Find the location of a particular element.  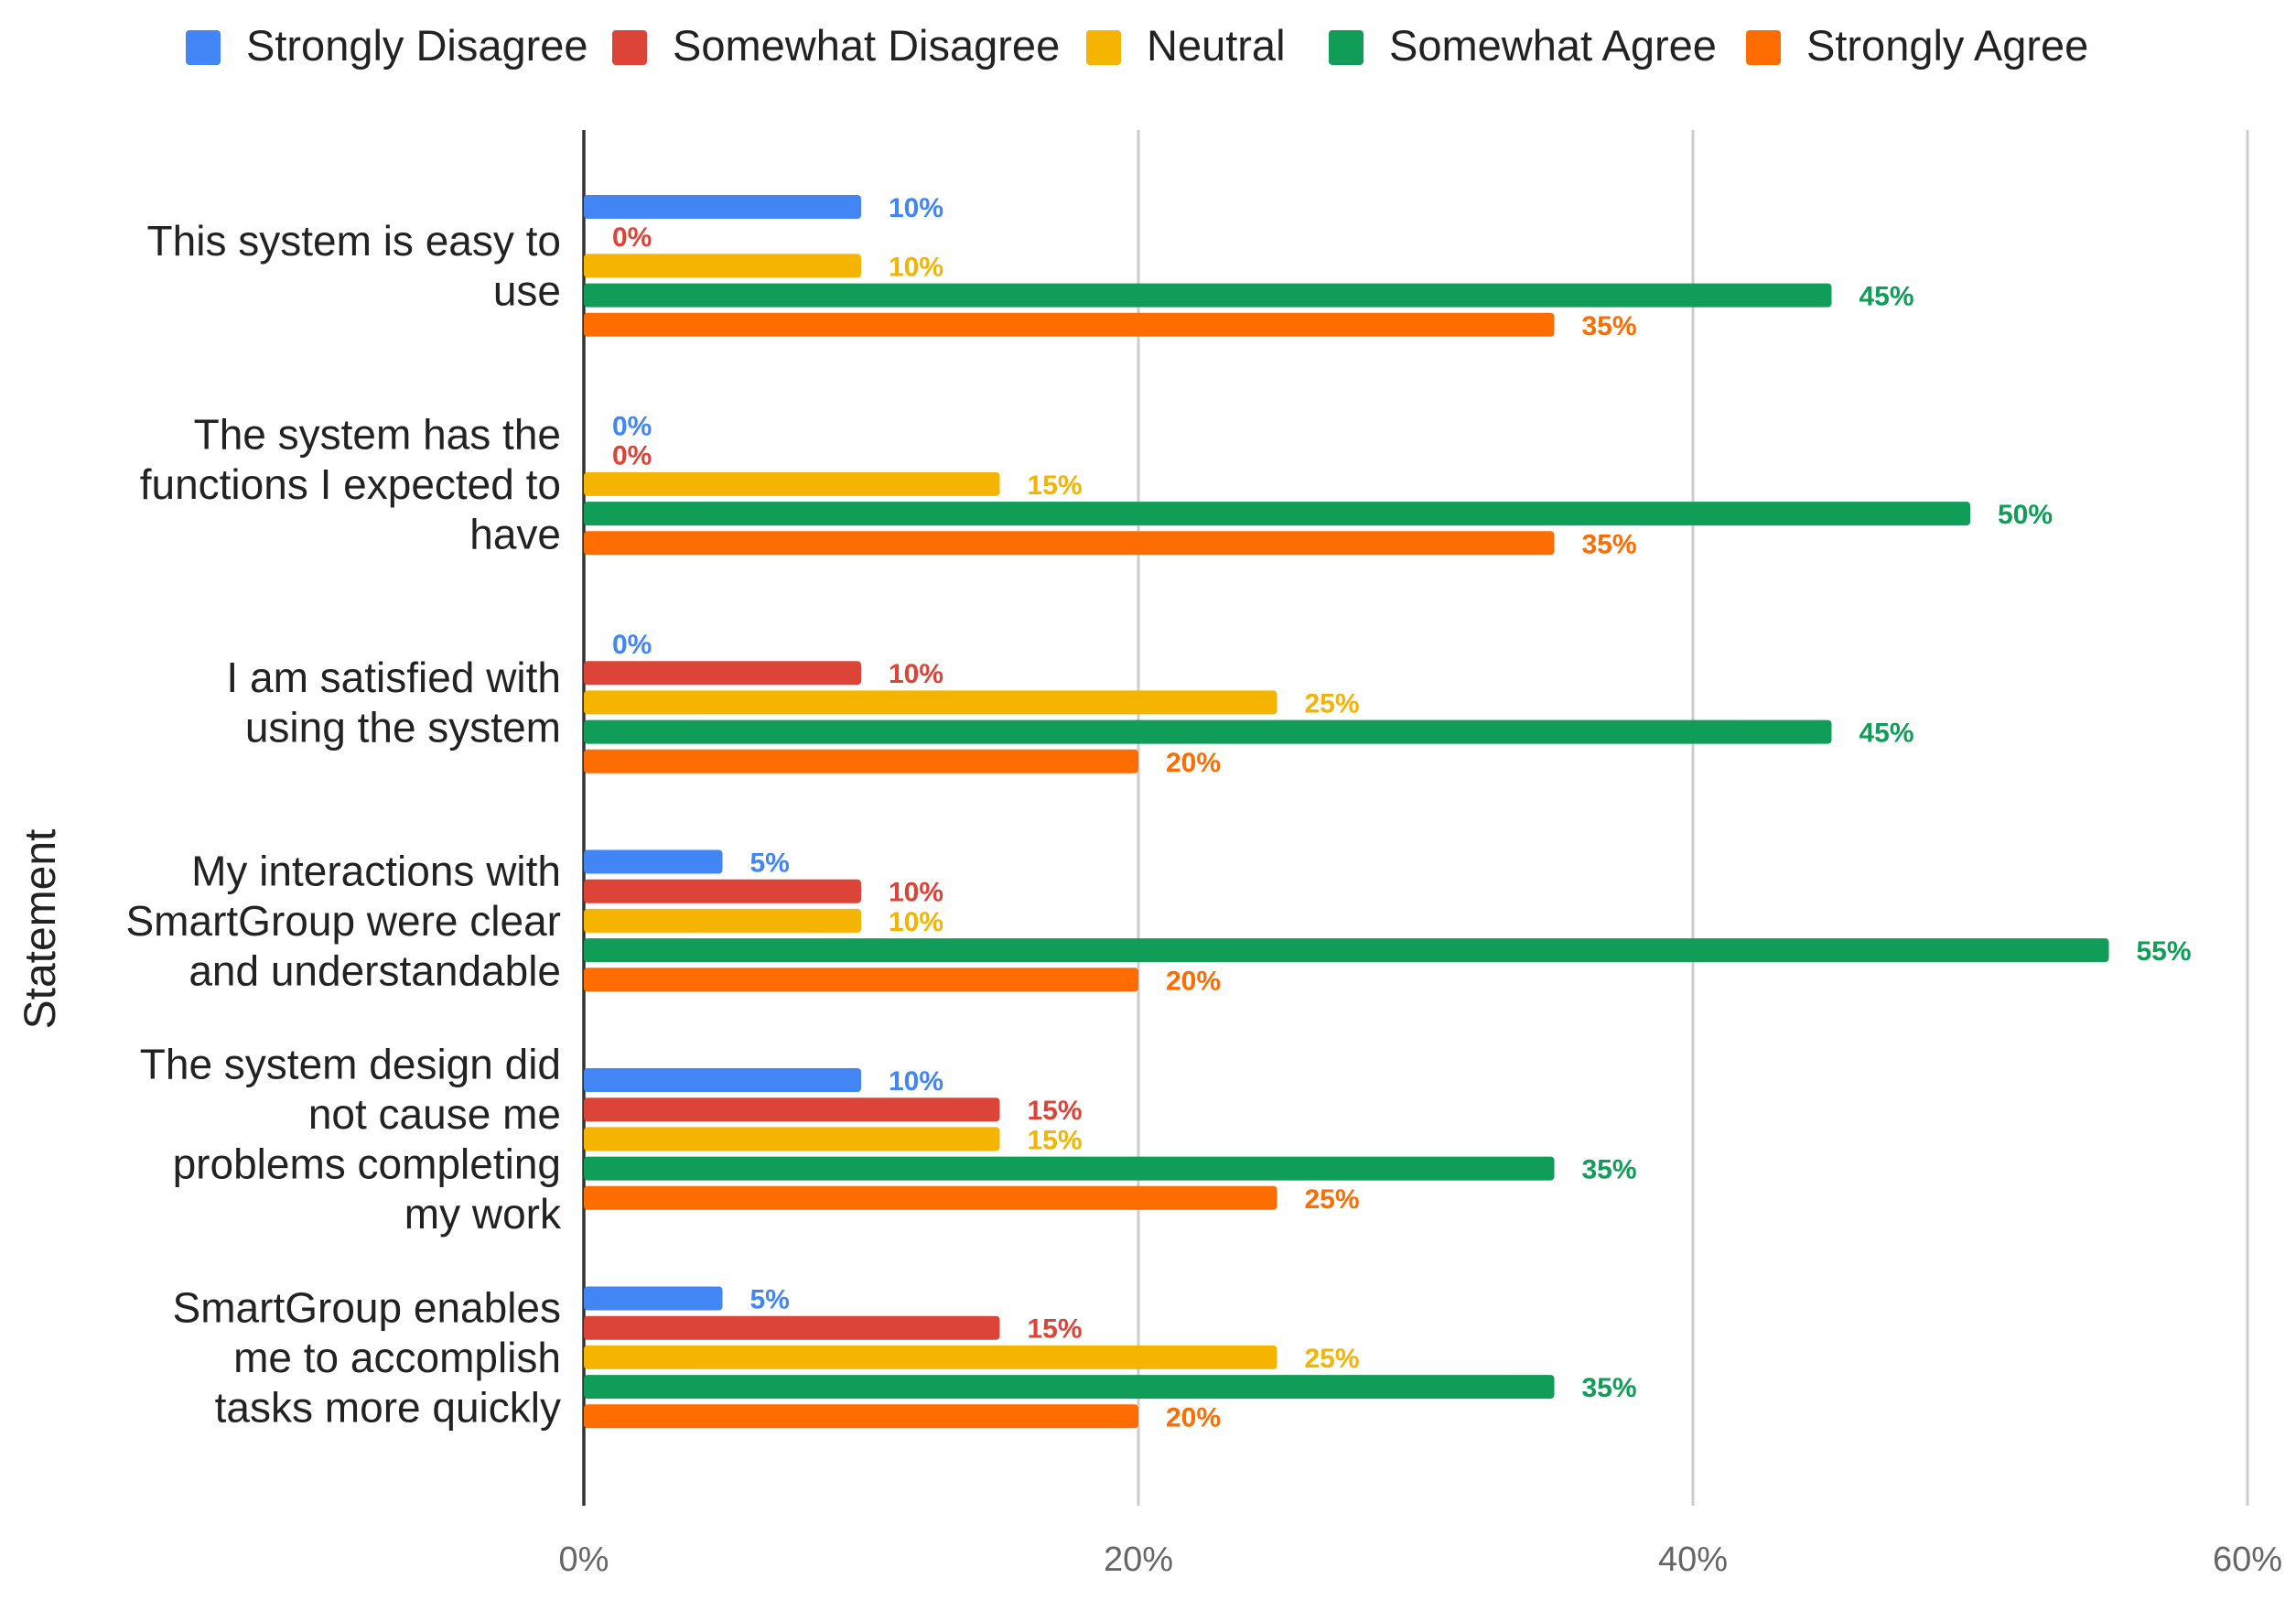

x-tick-label: 40% is located at coordinates (1693, 1560).